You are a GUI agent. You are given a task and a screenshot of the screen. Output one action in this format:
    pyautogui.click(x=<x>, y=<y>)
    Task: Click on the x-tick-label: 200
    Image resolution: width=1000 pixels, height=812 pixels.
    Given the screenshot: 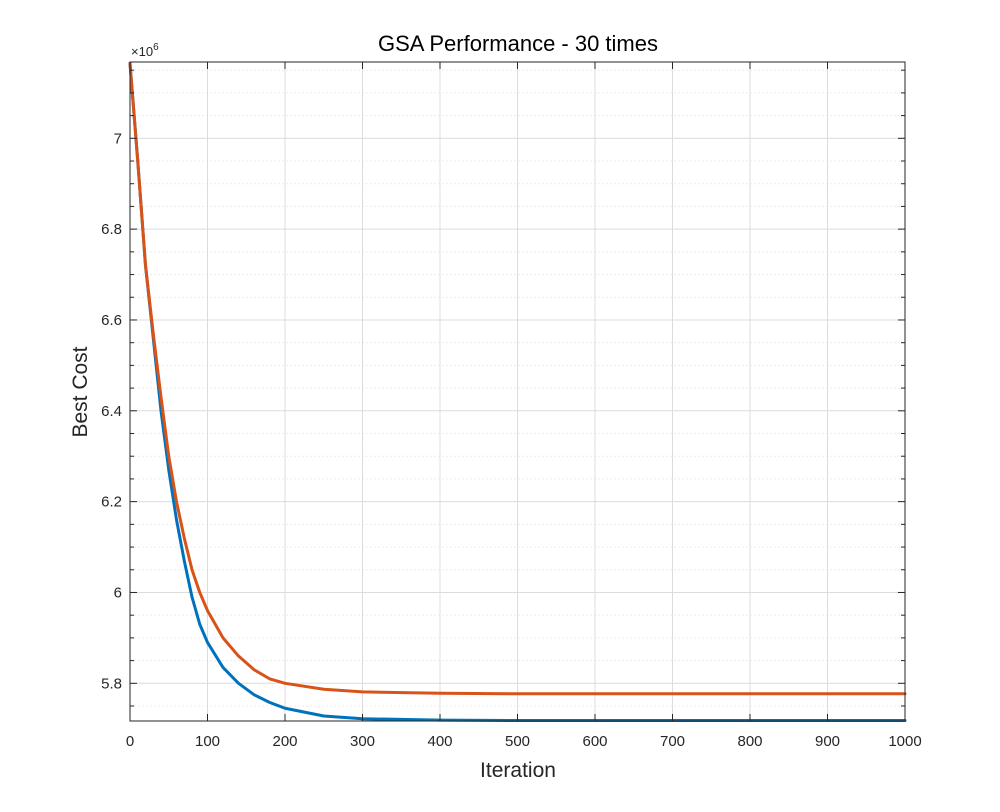 What is the action you would take?
    pyautogui.click(x=284, y=741)
    